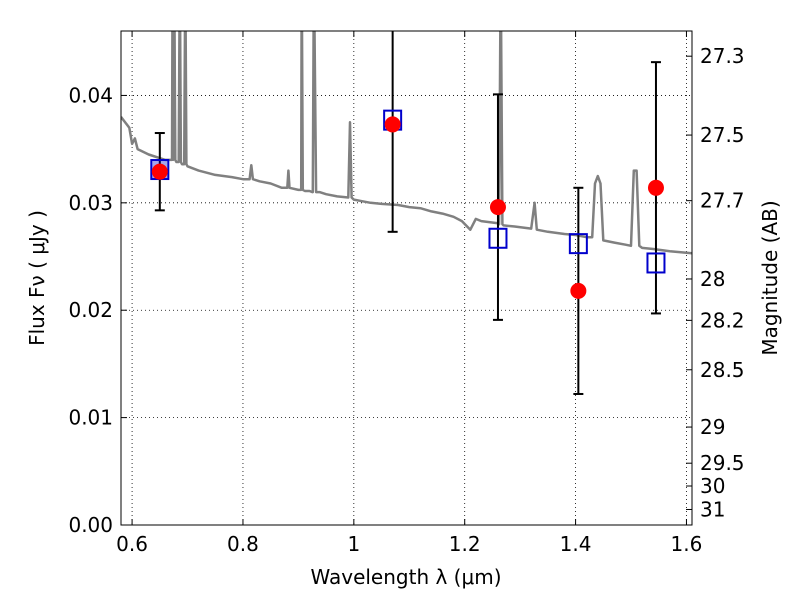  I want to click on x-tick-label: 0.8, so click(243, 544).